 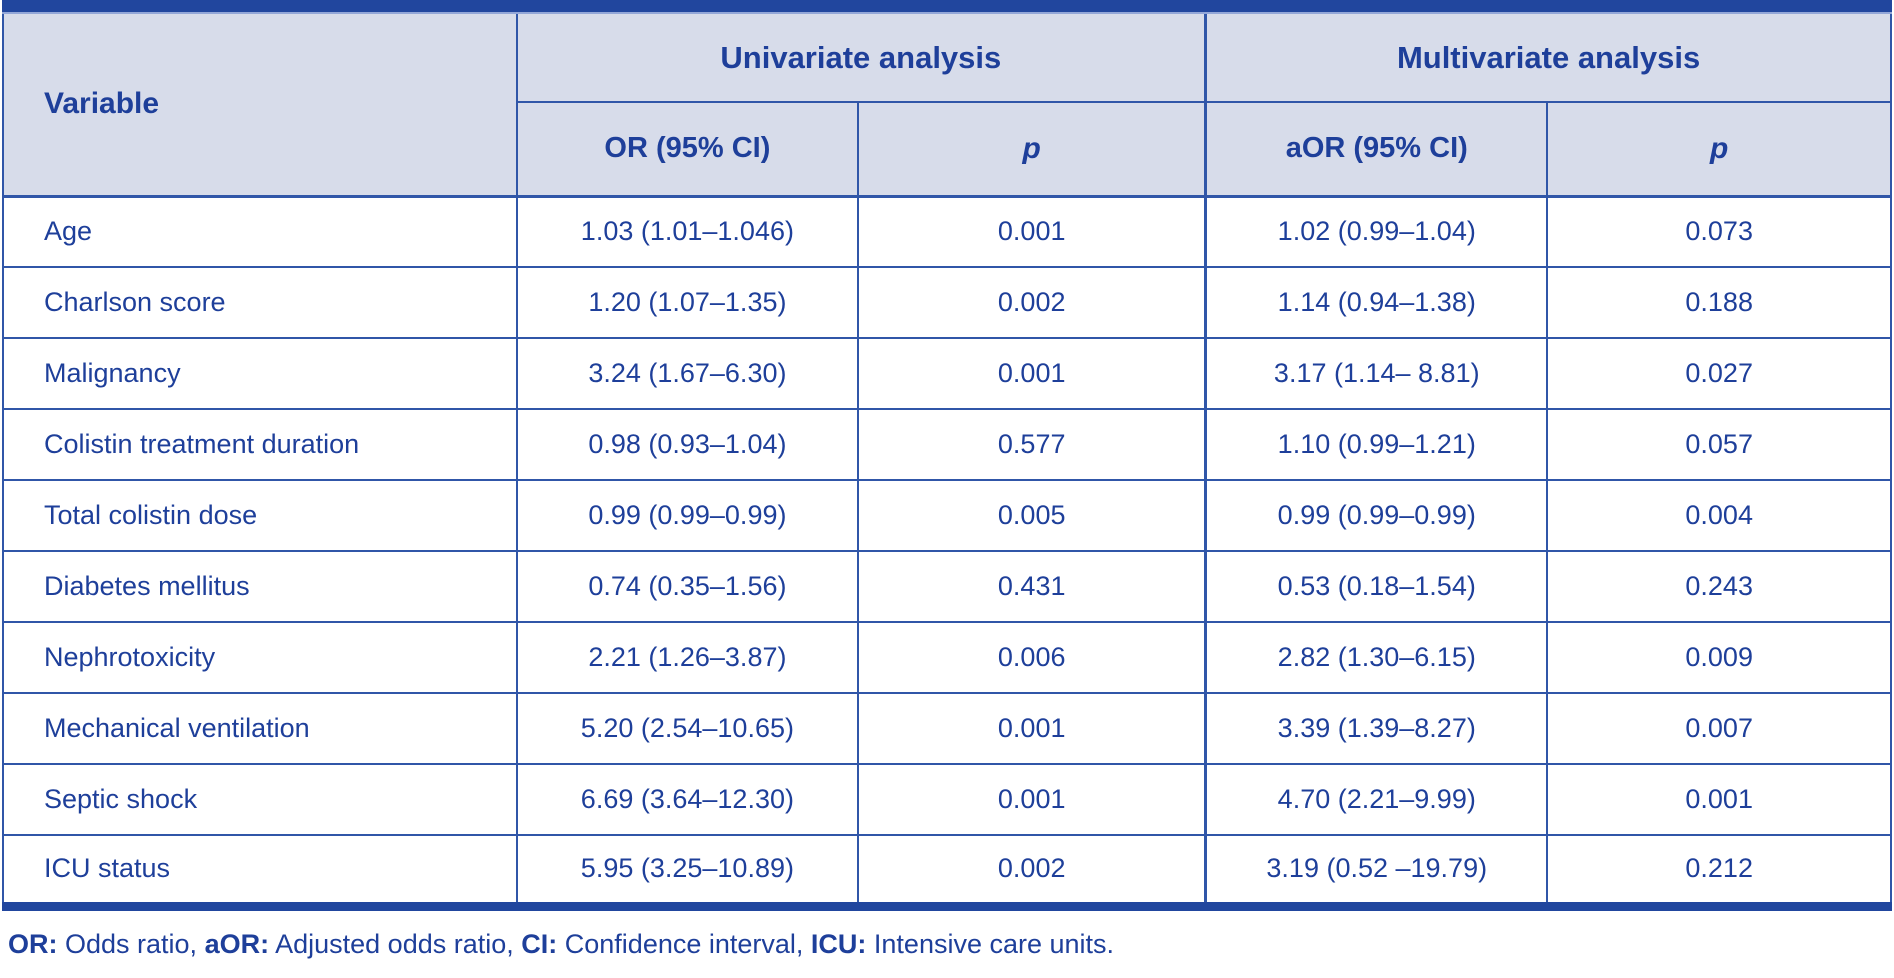 I want to click on cell-multivariate-aor: 3.17 (1.14– 8.81), so click(x=1376, y=373).